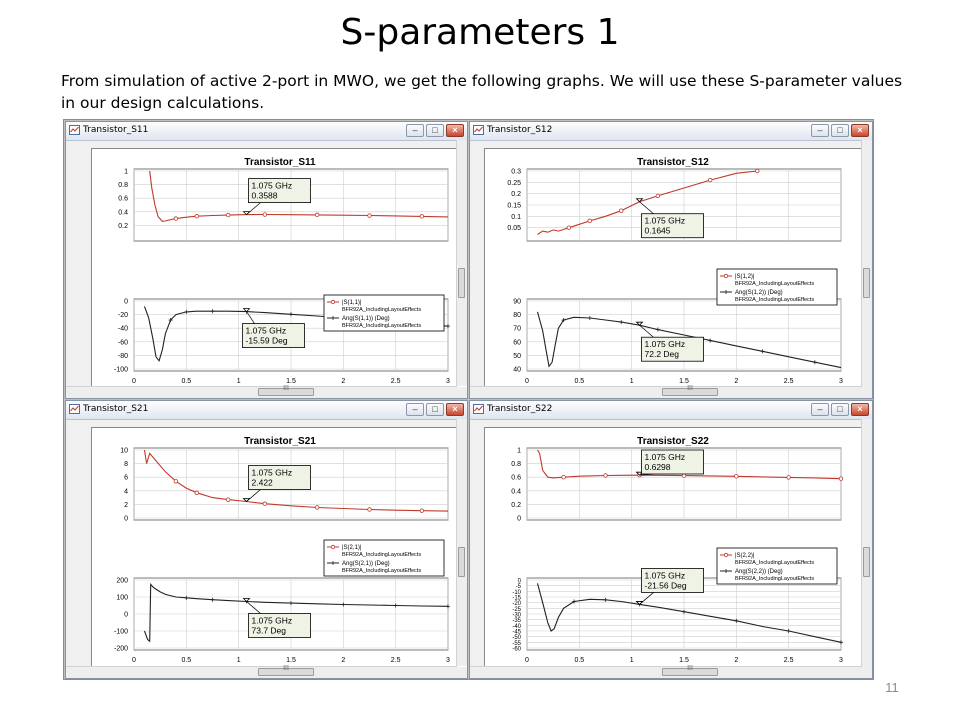  What do you see at coordinates (280, 441) in the screenshot?
I see `chart-title: Transistor_S21` at bounding box center [280, 441].